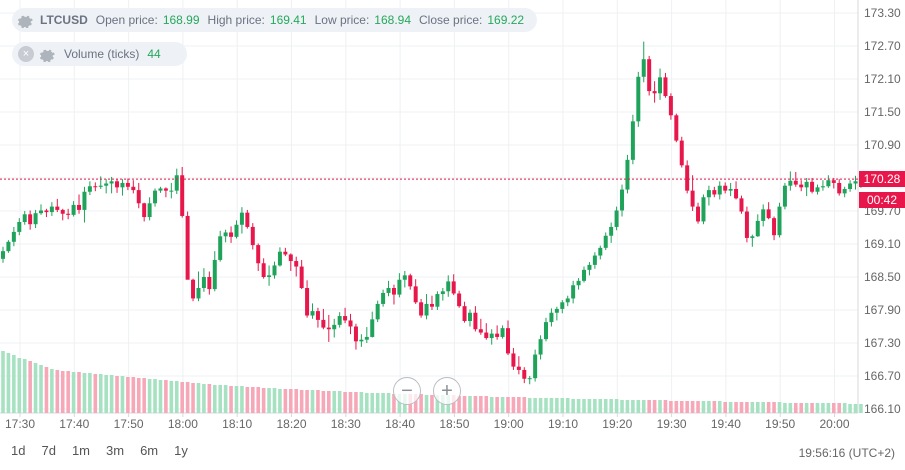 The image size is (905, 470). I want to click on range-6m: 6m, so click(149, 450).